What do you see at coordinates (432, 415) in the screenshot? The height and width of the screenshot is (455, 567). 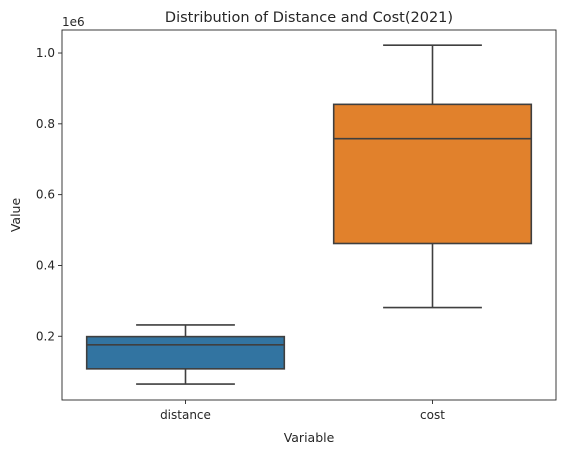 I see `x-tick-label: cost` at bounding box center [432, 415].